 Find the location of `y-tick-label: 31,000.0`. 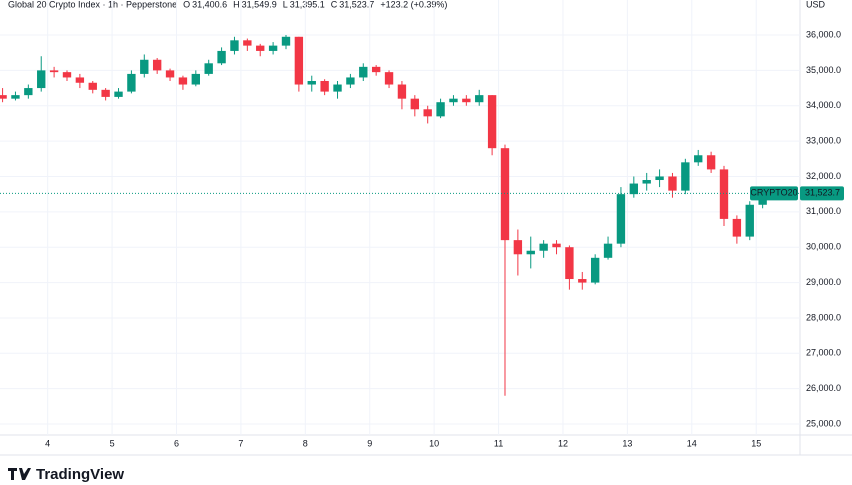

y-tick-label: 31,000.0 is located at coordinates (823, 211).